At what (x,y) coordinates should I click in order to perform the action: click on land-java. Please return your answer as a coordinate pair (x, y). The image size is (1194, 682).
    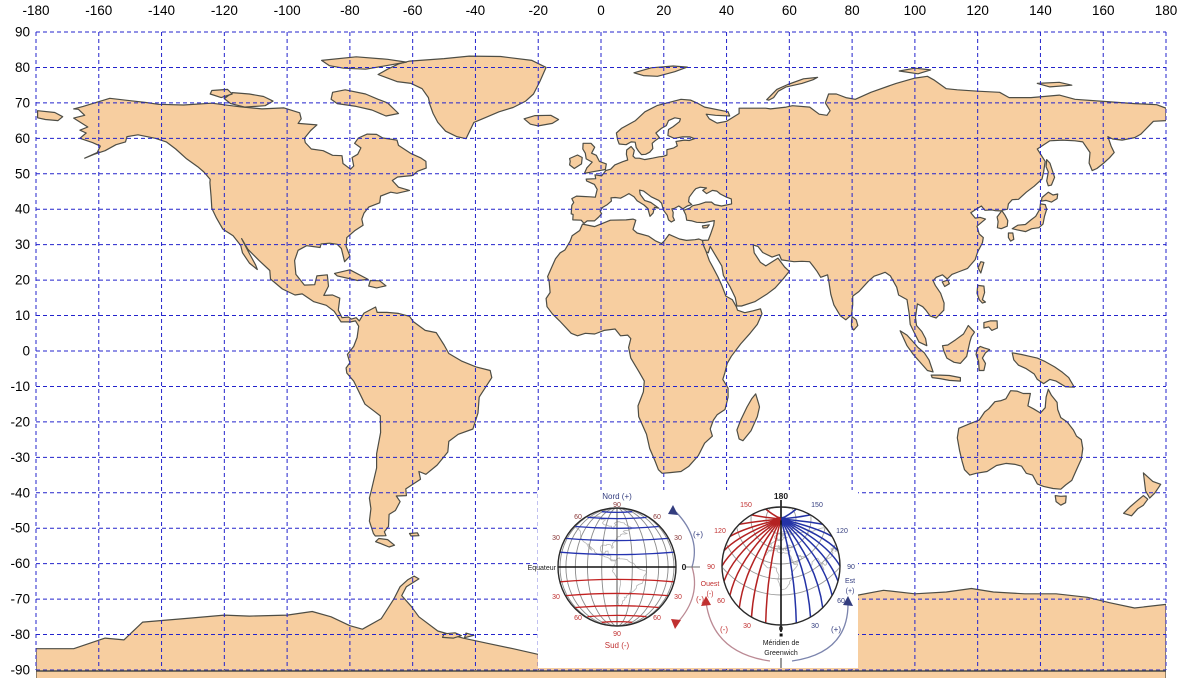
    Looking at the image, I should click on (945, 378).